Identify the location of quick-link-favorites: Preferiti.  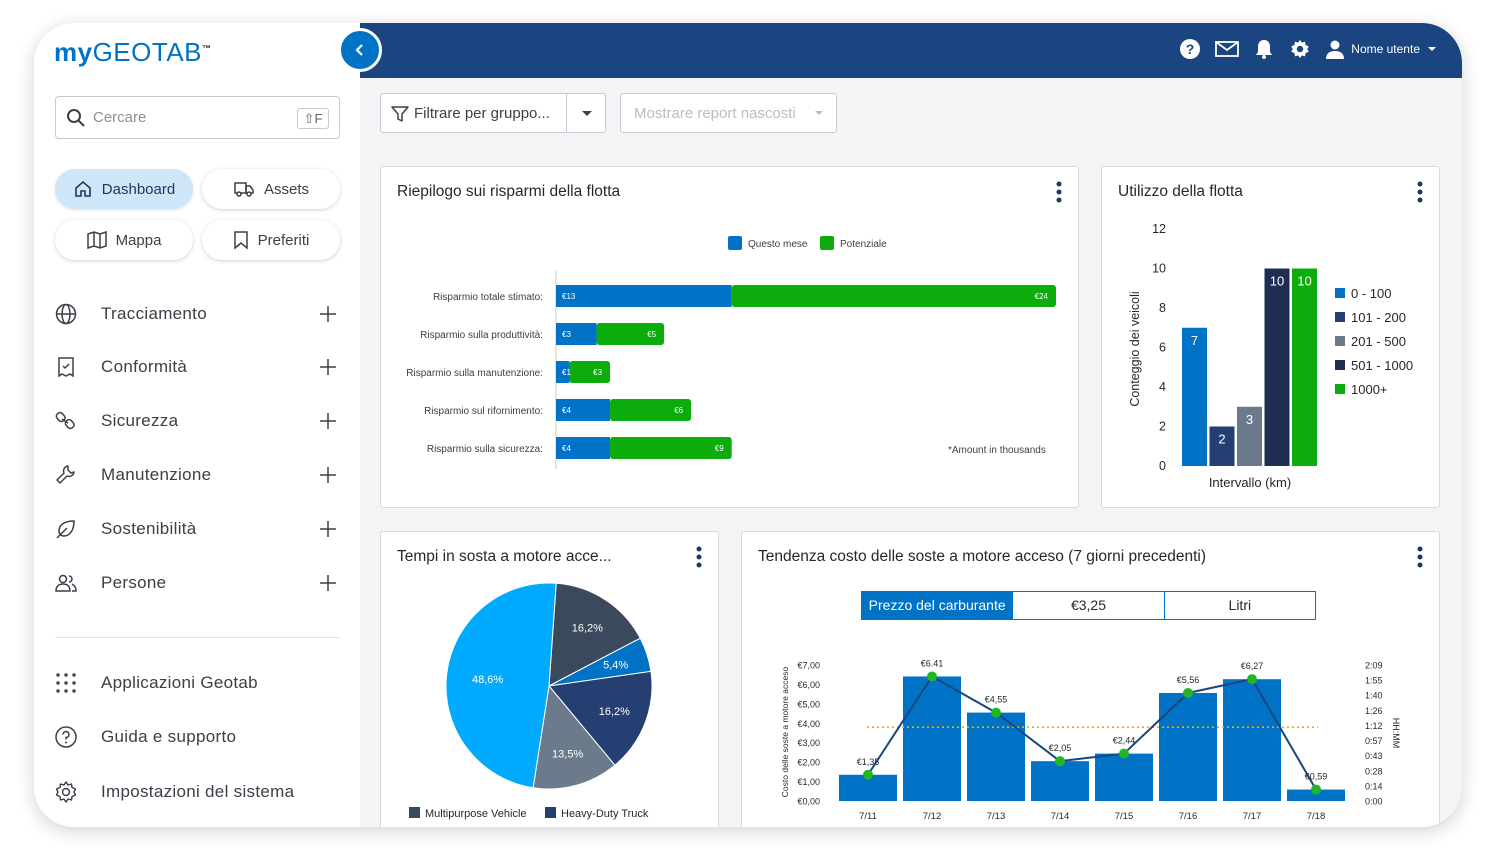
(271, 240).